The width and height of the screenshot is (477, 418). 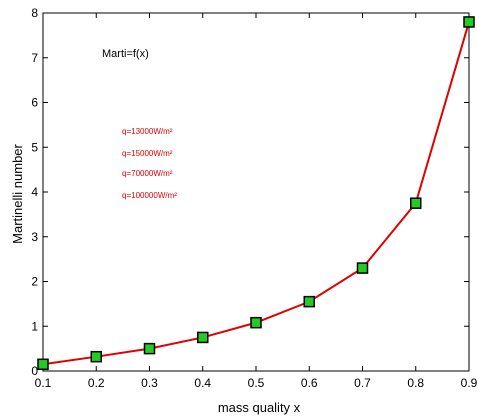 I want to click on x-tick-label: 0.6, so click(x=309, y=383).